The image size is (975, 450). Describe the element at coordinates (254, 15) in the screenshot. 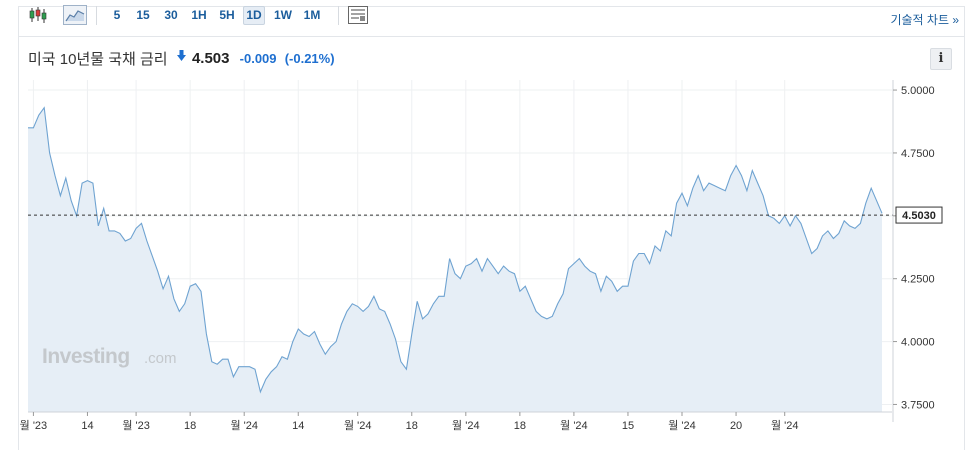

I see `period-1d: 1D` at that location.